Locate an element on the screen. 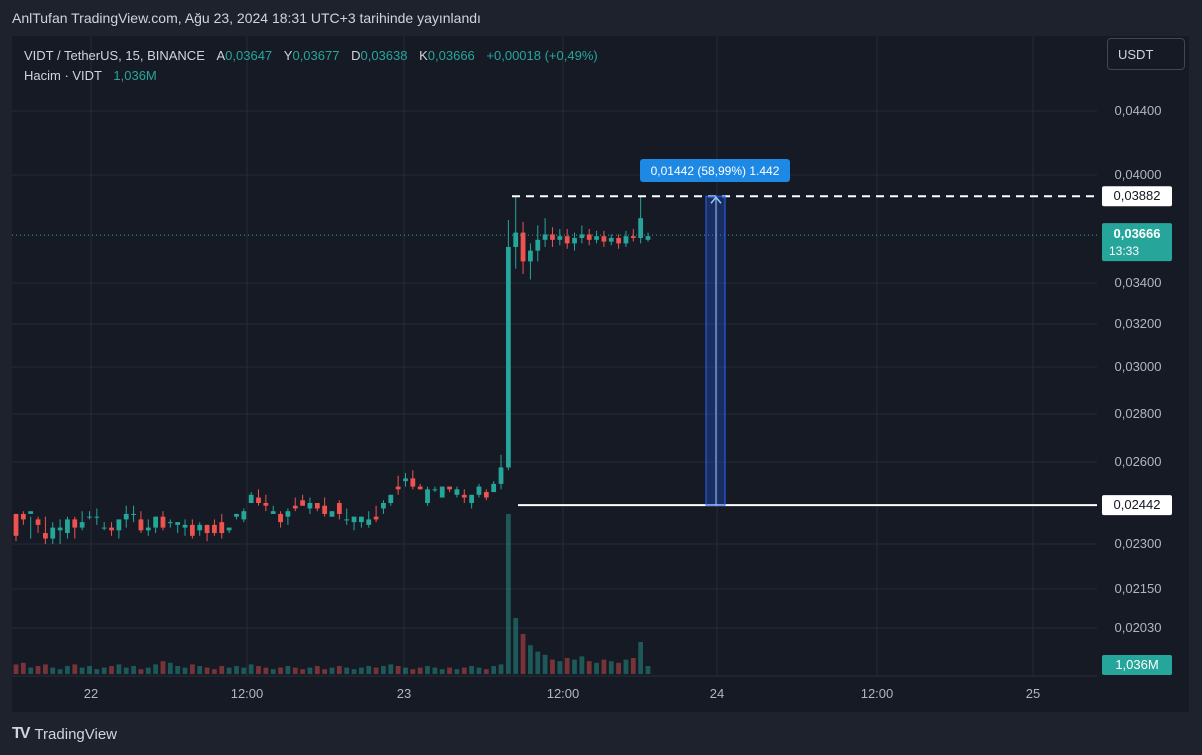 This screenshot has height=755, width=1202. low-label: D is located at coordinates (356, 55).